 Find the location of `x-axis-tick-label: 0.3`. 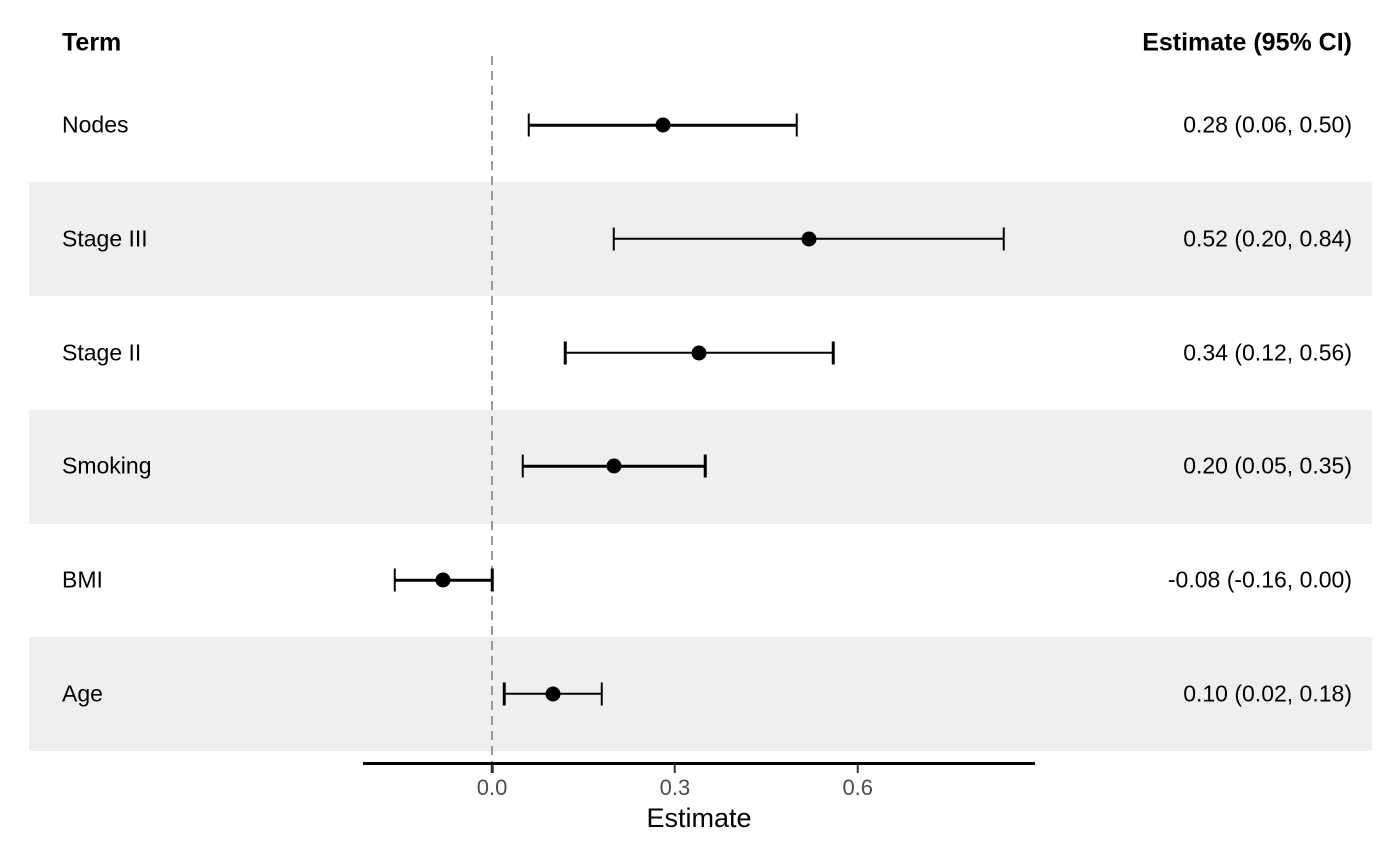

x-axis-tick-label: 0.3 is located at coordinates (675, 787).